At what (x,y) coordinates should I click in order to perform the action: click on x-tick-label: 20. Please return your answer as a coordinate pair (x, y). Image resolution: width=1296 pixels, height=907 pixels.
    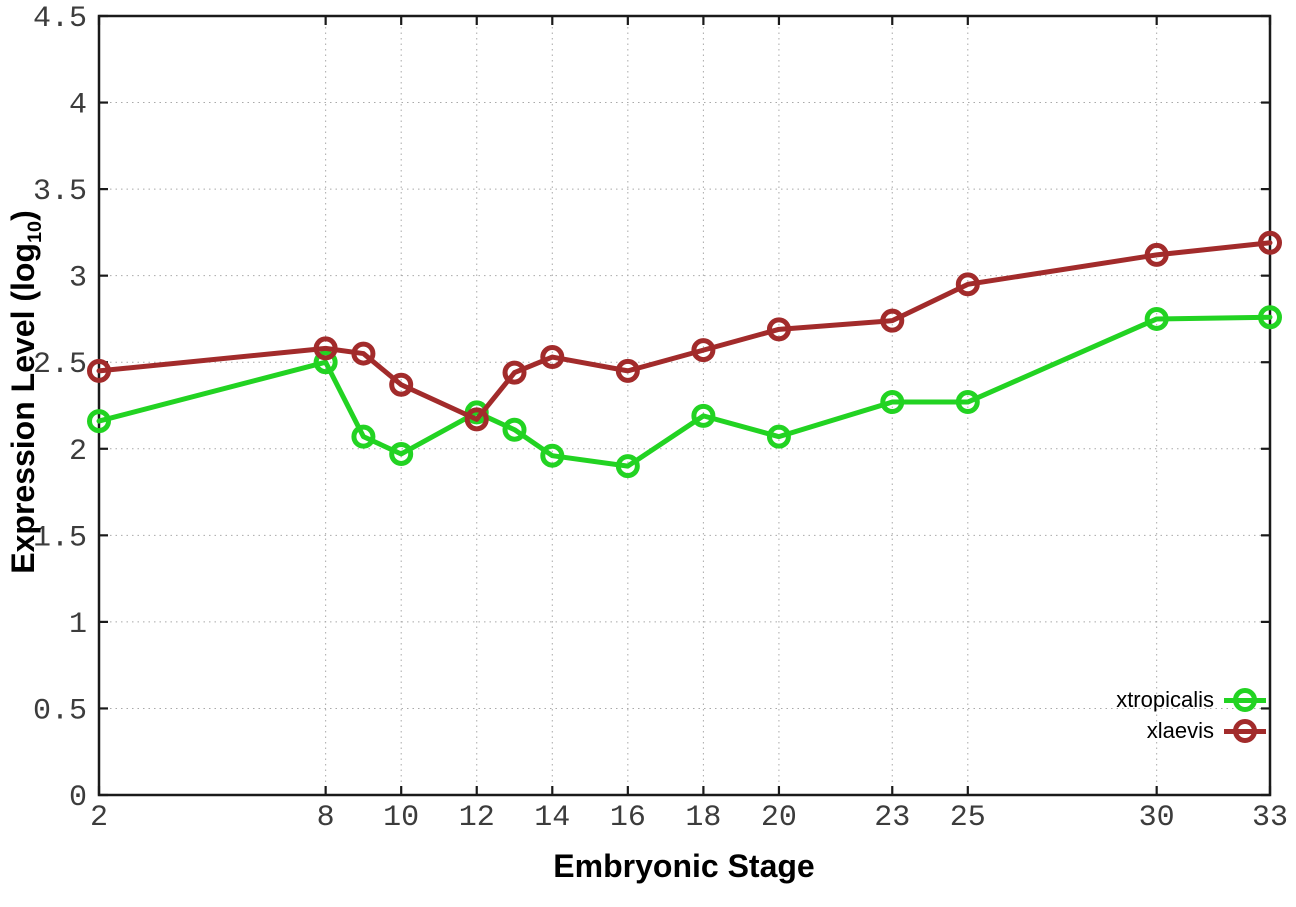
    Looking at the image, I should click on (779, 818).